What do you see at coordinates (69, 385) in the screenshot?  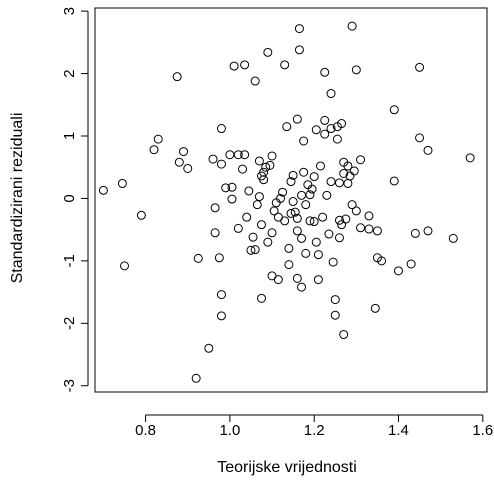 I see `y-tick-label: -3` at bounding box center [69, 385].